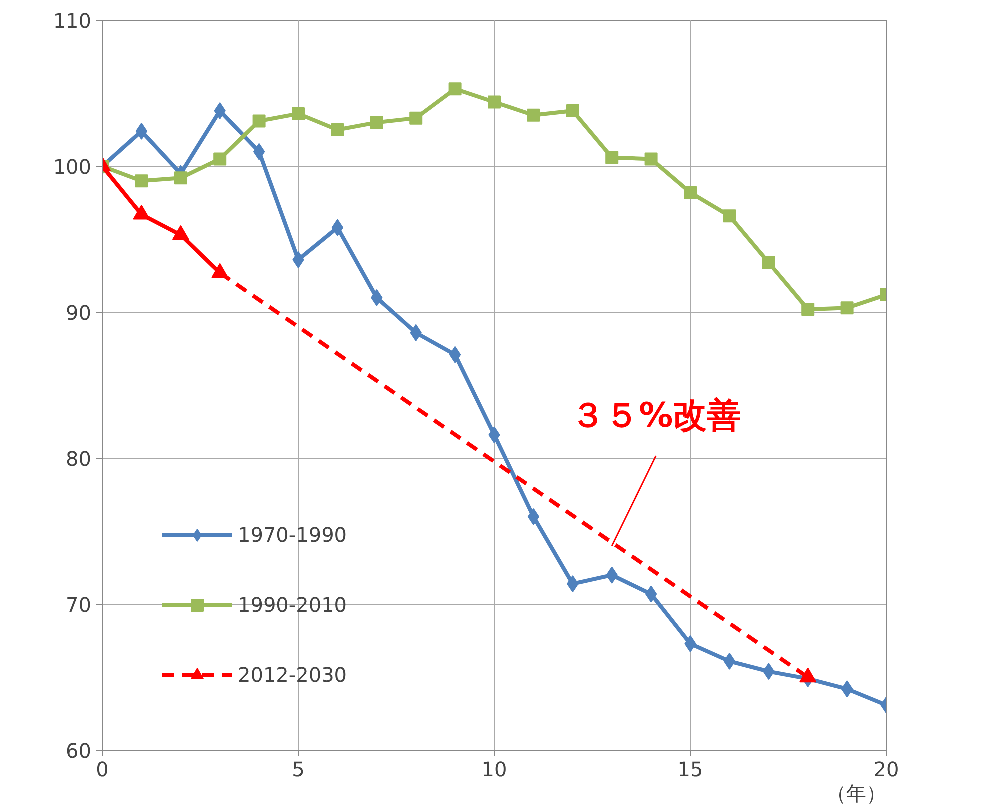 This screenshot has height=806, width=990. Describe the element at coordinates (72, 21) in the screenshot. I see `y-tick-label: 110` at that location.